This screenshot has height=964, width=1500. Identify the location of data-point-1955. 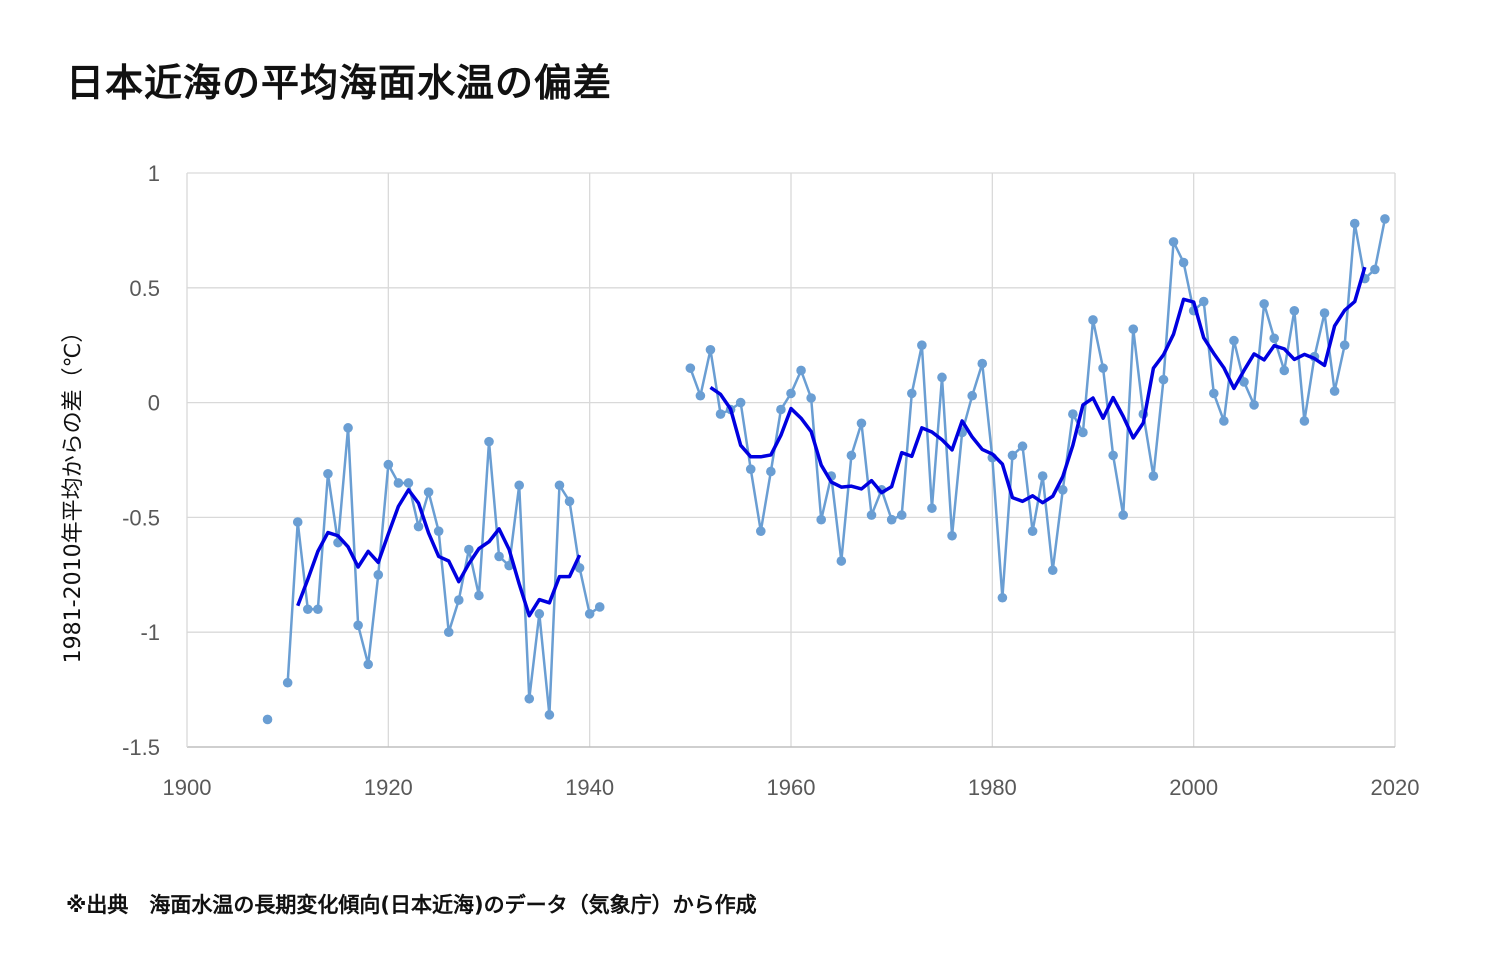
(740, 402).